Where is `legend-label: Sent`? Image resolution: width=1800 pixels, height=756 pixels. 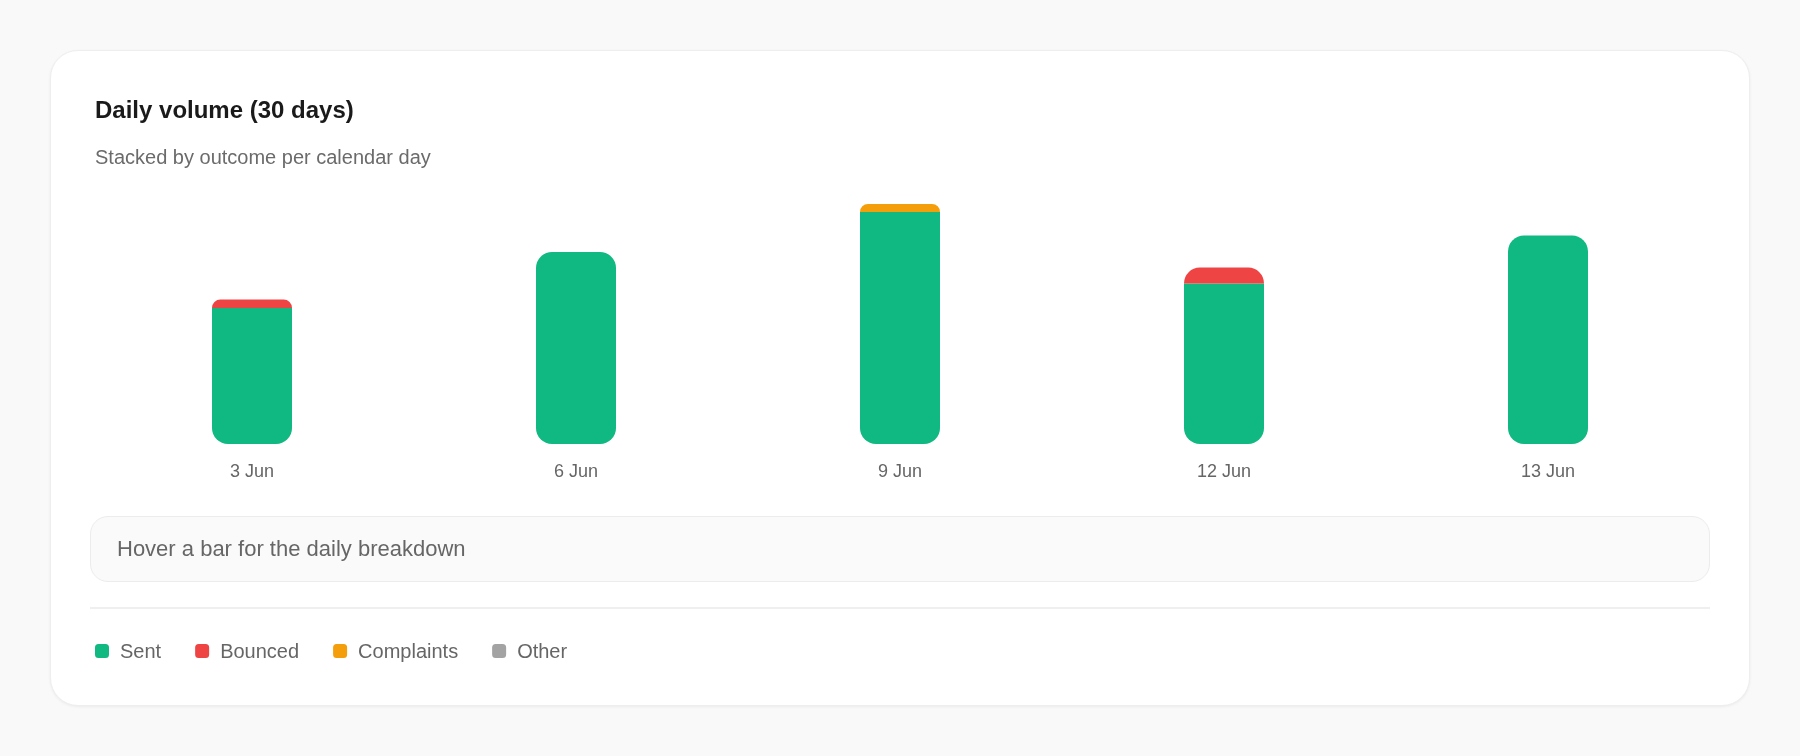 legend-label: Sent is located at coordinates (141, 651).